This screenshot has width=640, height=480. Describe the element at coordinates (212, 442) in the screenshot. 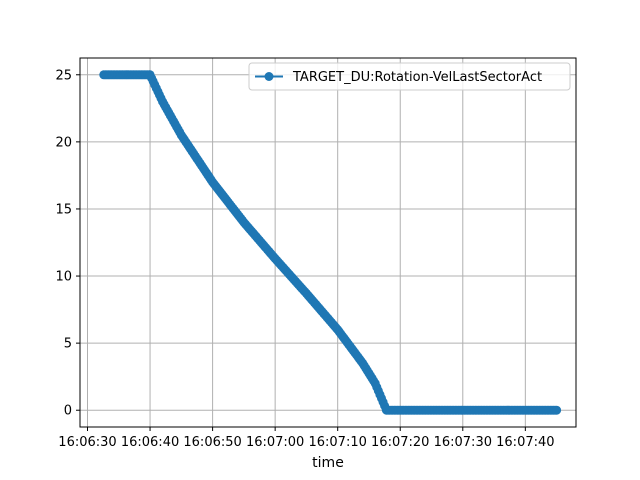

I see `x-tick-label: 16:06:50` at that location.